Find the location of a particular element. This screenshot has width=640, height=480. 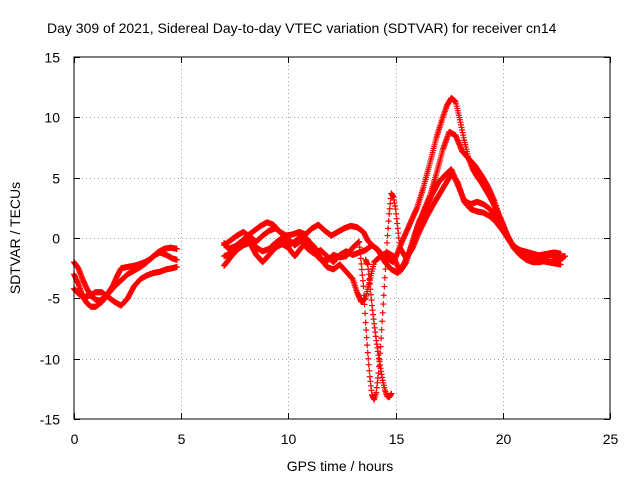

x-tick-label-1: 5 is located at coordinates (182, 439).